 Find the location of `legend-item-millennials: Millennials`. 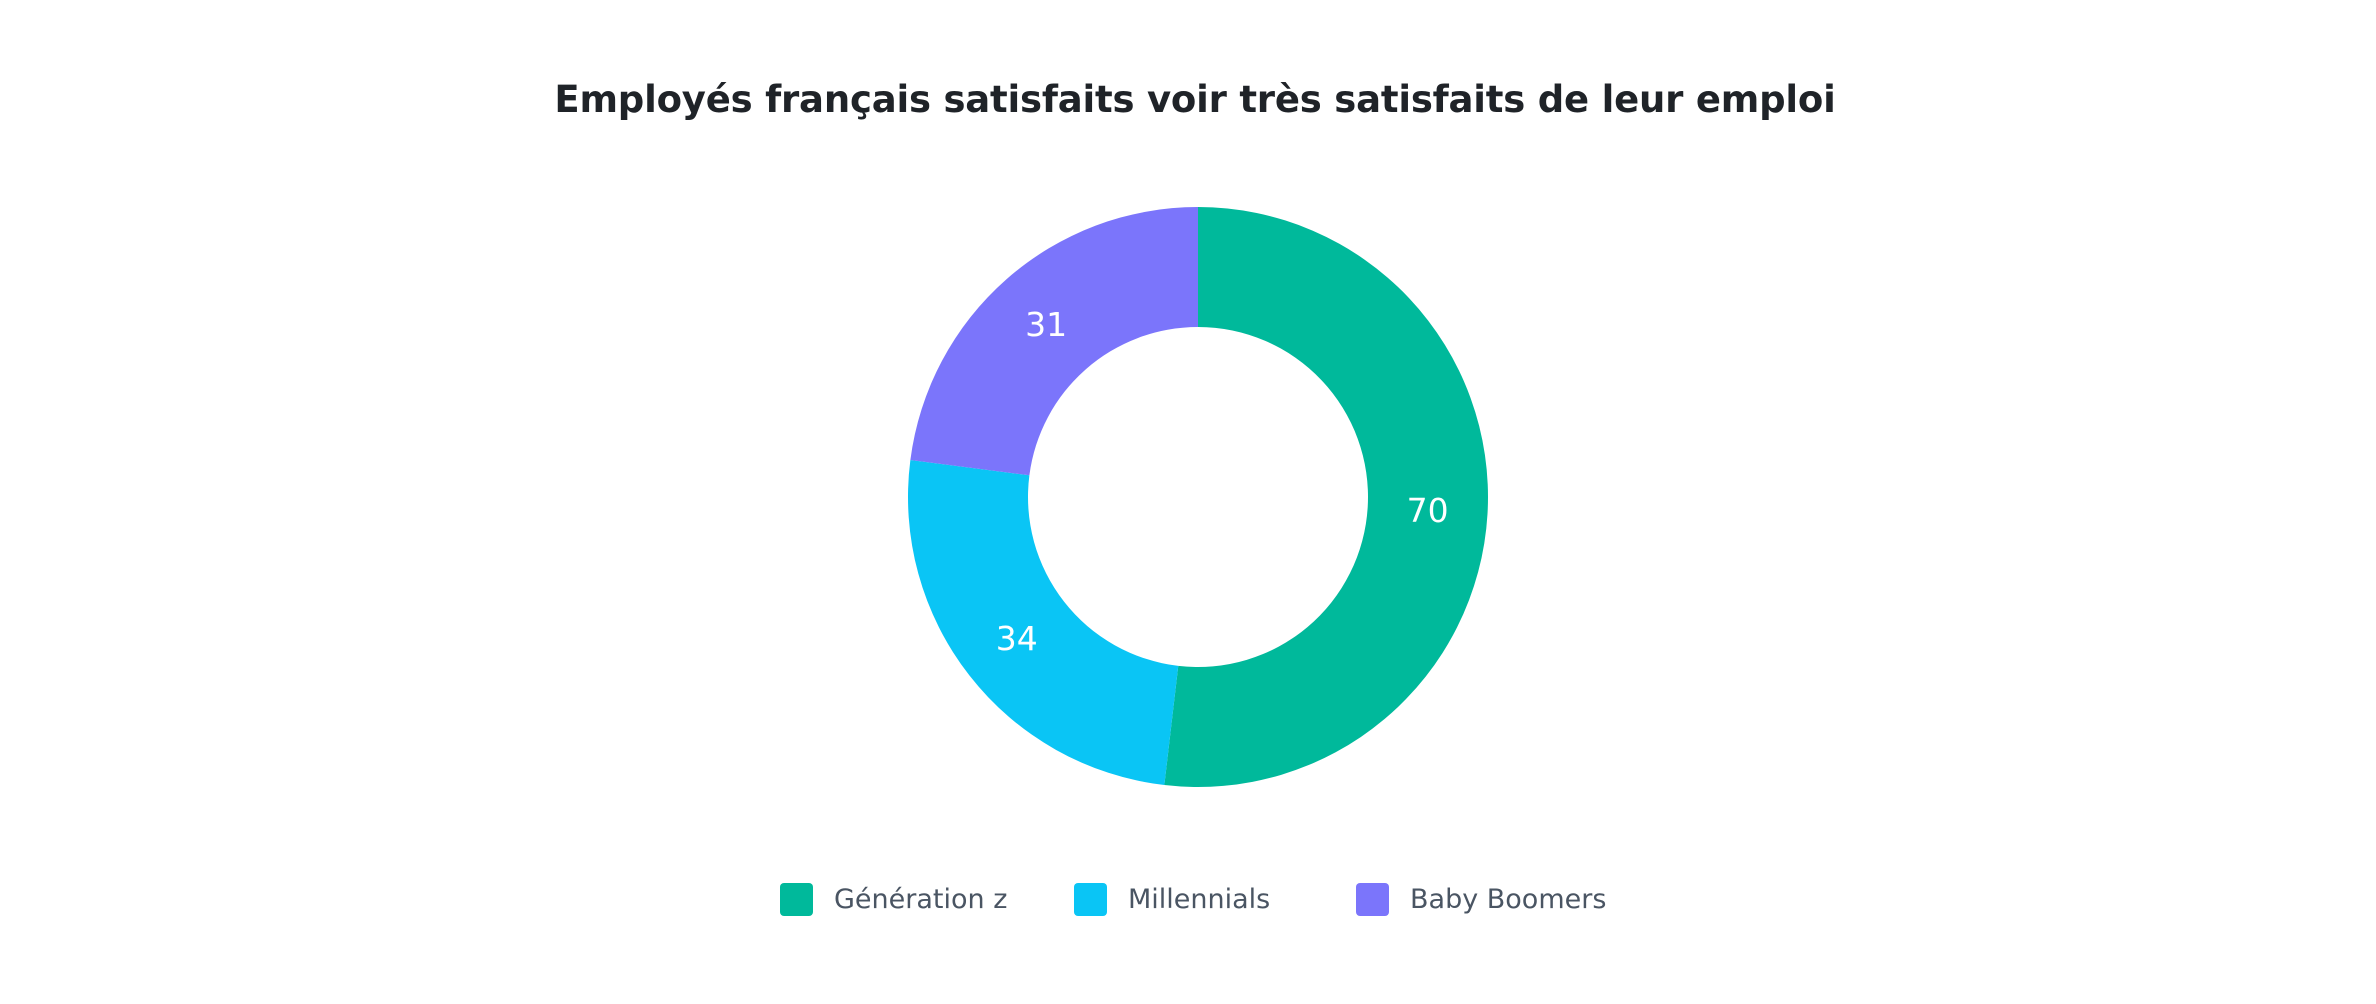

legend-item-millennials: Millennials is located at coordinates (1172, 899).